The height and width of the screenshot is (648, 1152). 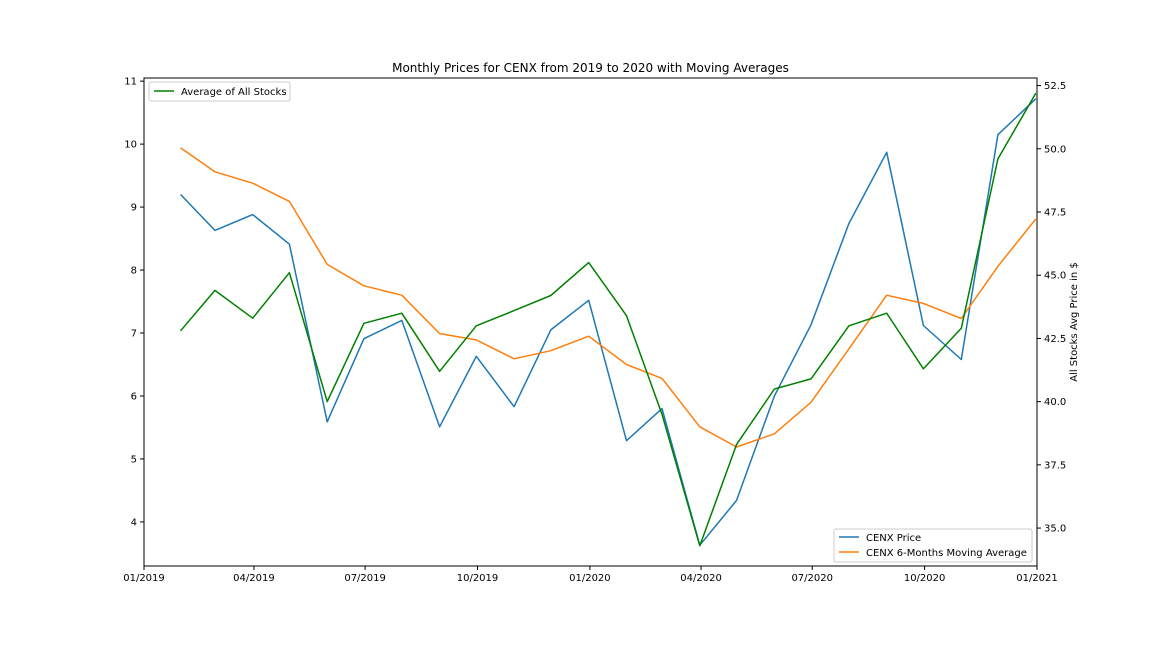 I want to click on y-right-tick-label: 37.5, so click(x=1055, y=465).